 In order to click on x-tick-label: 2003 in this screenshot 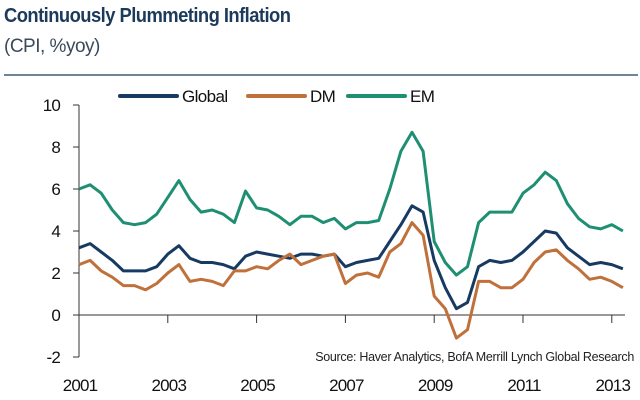, I will do `click(168, 385)`.